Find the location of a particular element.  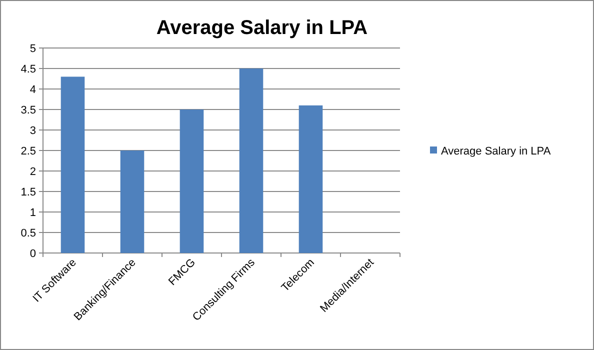

y-tick-label: 3 is located at coordinates (33, 130).